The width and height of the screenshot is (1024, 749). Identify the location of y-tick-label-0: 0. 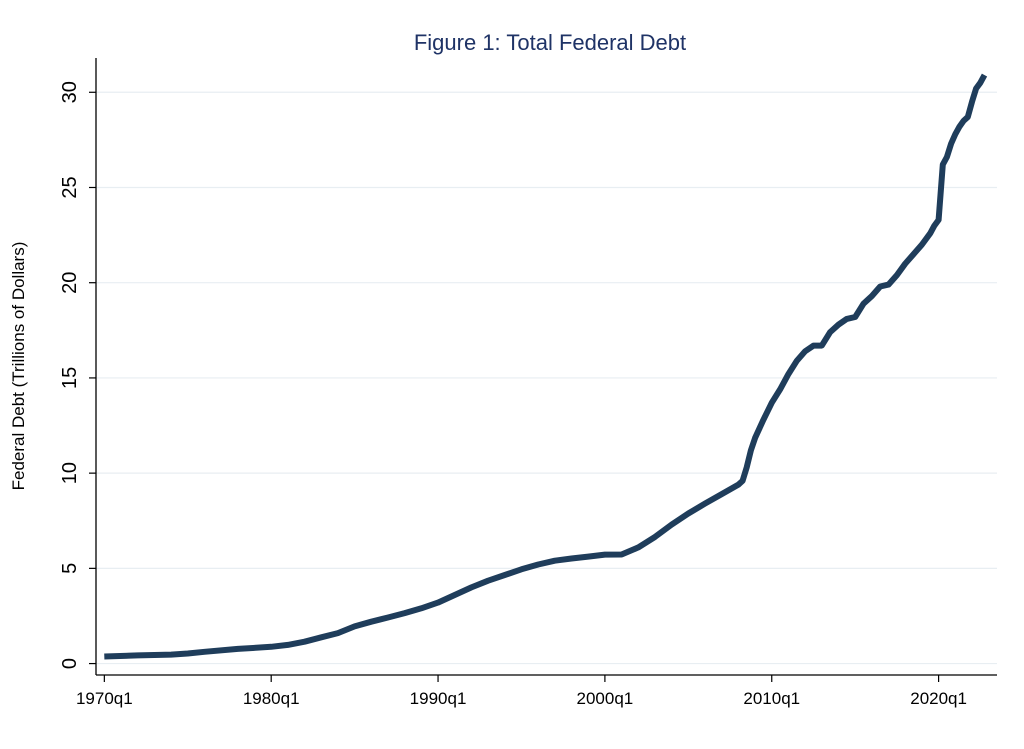
(70, 663).